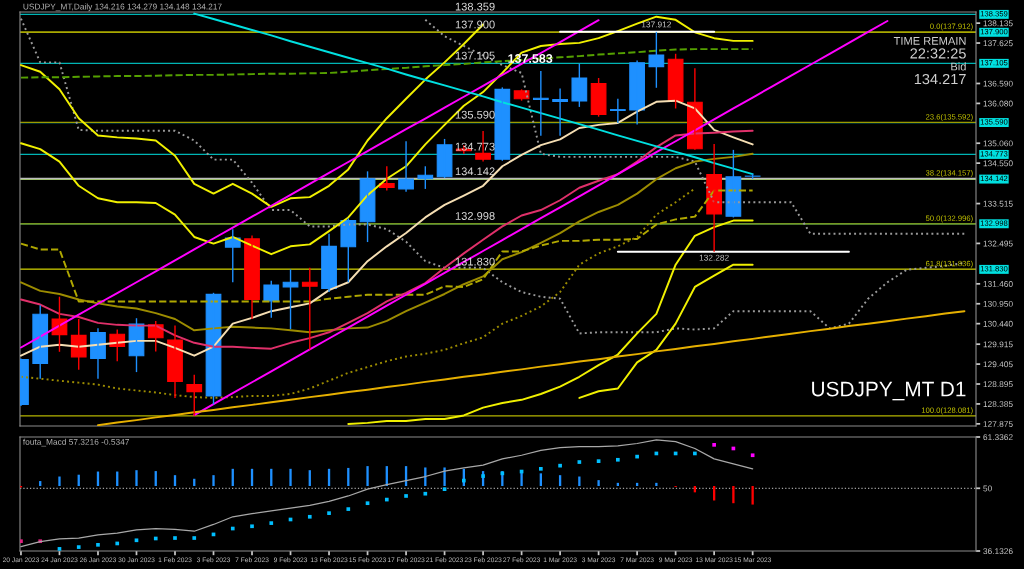 This screenshot has width=1024, height=569. What do you see at coordinates (656, 24) in the screenshot?
I see `data-label: 137.912` at bounding box center [656, 24].